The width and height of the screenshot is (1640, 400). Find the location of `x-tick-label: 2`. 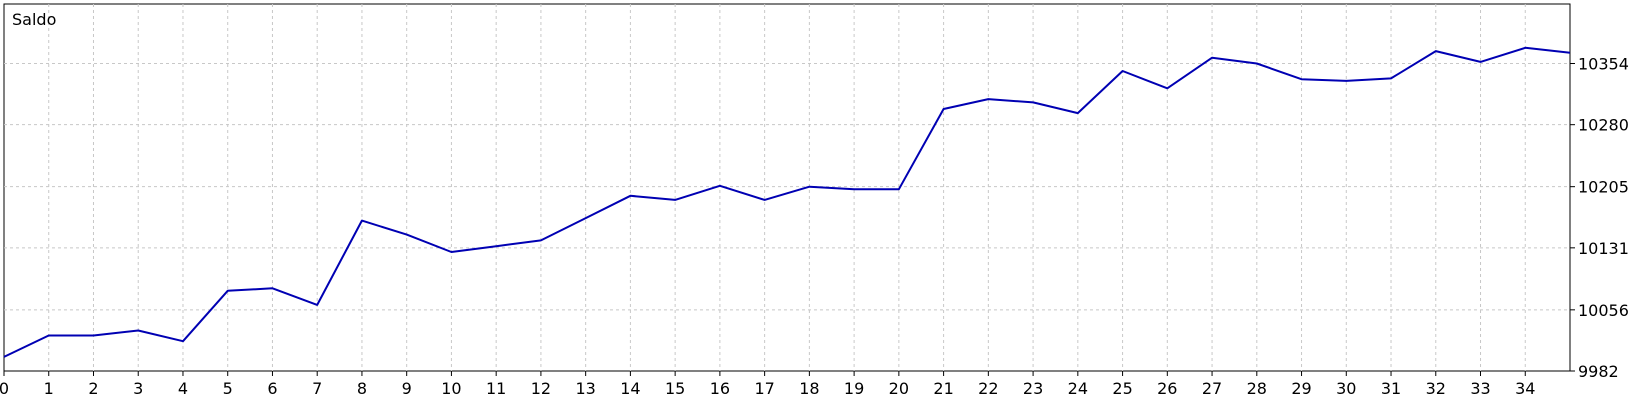

x-tick-label: 2 is located at coordinates (93, 388).